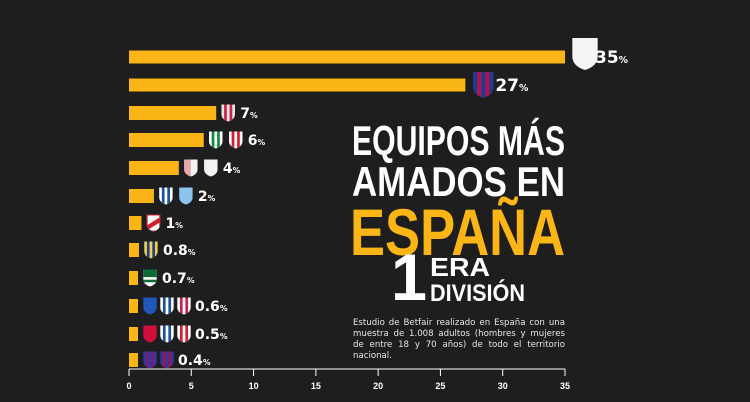 The image size is (750, 402). What do you see at coordinates (215, 140) in the screenshot?
I see `green-white-striped-crest-icon` at bounding box center [215, 140].